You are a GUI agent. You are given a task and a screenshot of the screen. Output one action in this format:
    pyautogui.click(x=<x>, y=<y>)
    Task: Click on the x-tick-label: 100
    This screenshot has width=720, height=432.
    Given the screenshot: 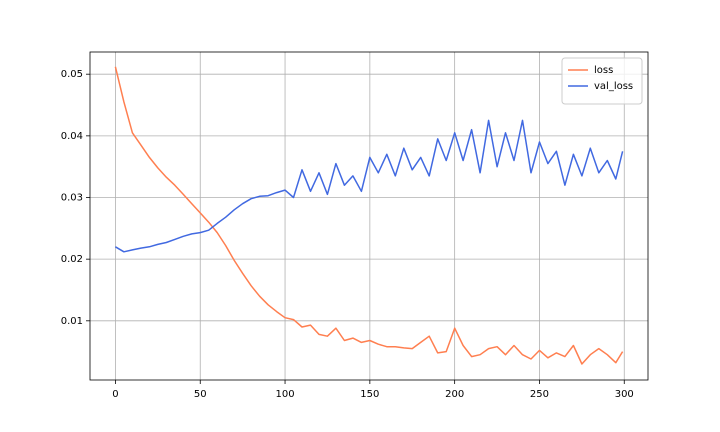 What is the action you would take?
    pyautogui.click(x=284, y=394)
    